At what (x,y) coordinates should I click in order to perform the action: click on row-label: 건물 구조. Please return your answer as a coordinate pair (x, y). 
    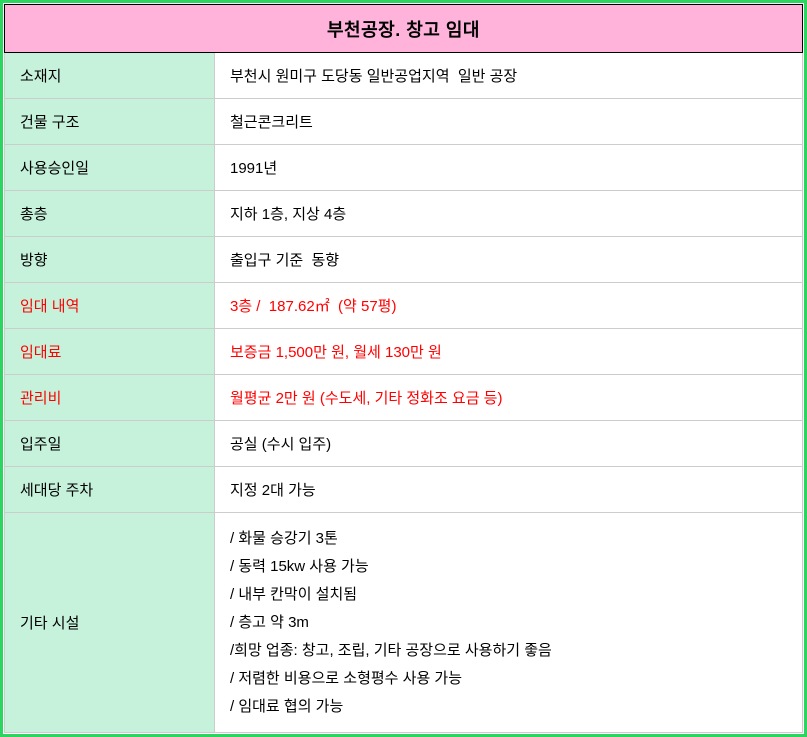
    Looking at the image, I should click on (110, 121).